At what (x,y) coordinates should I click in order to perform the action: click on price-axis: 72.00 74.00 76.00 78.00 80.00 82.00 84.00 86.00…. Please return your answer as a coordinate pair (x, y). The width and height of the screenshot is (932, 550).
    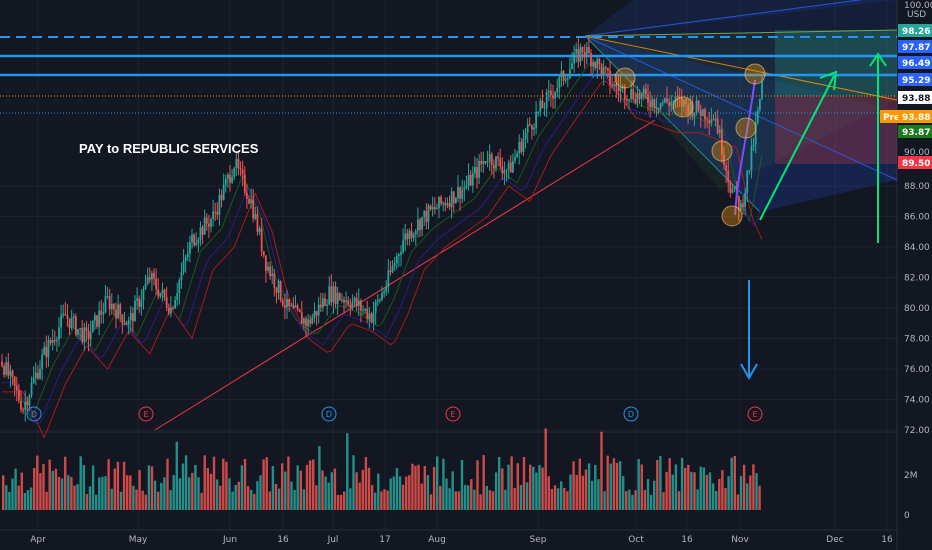
    Looking at the image, I should click on (906, 261).